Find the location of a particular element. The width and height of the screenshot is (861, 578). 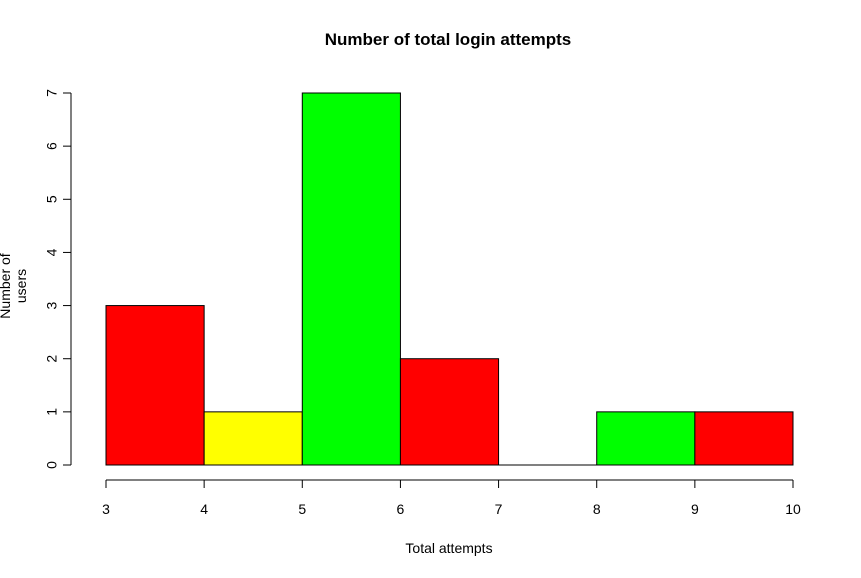

x-tick-label: 5 is located at coordinates (302, 509).